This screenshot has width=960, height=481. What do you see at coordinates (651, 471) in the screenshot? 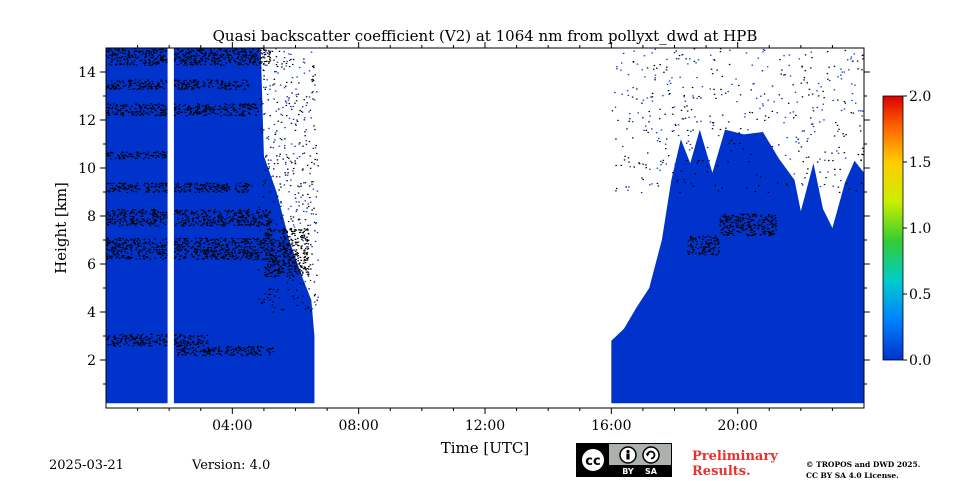
I see `cc-sa-label: SA` at bounding box center [651, 471].